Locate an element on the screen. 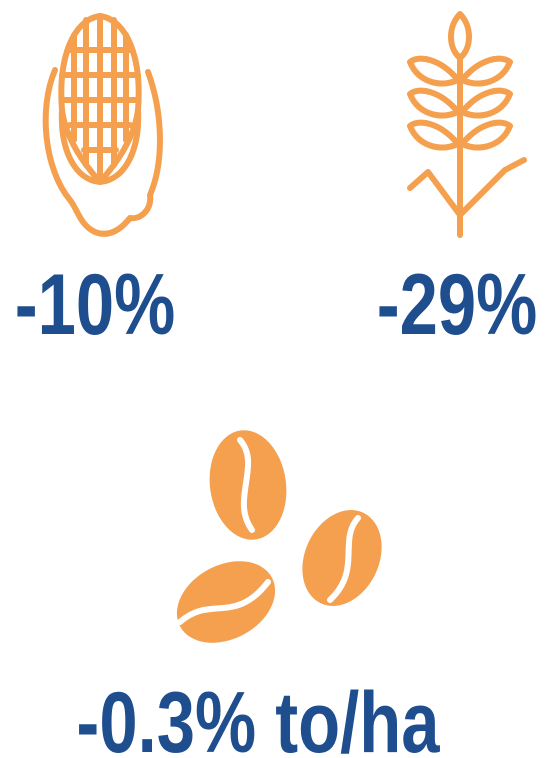 This screenshot has height=758, width=546. corn-icon is located at coordinates (102, 125).